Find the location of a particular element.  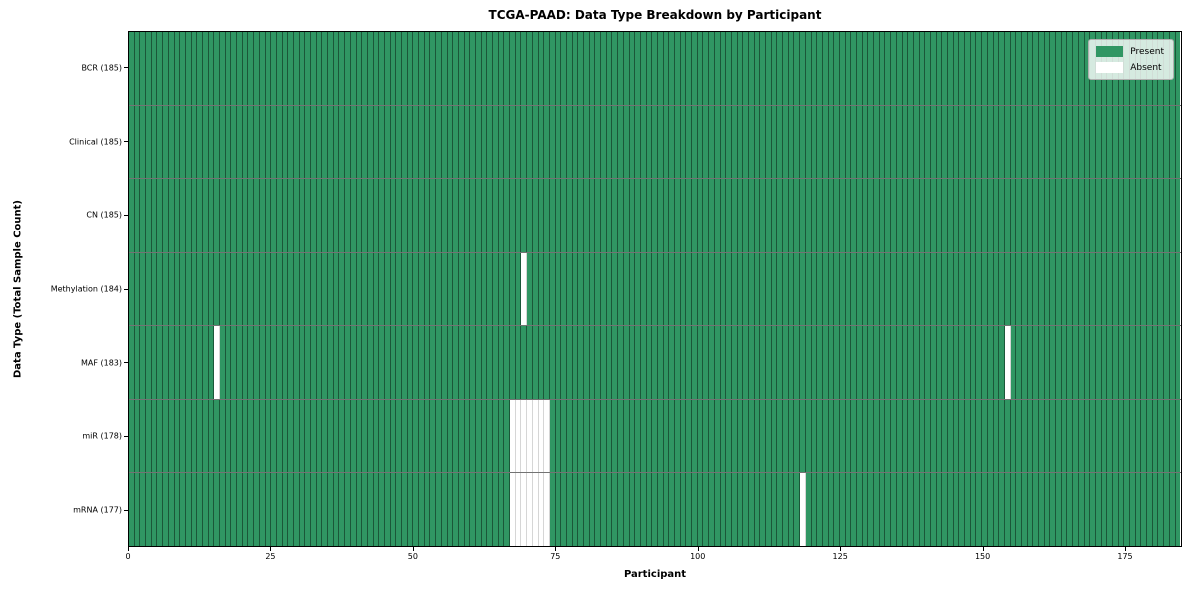

ytick-label: MAF (183) is located at coordinates (101, 363).